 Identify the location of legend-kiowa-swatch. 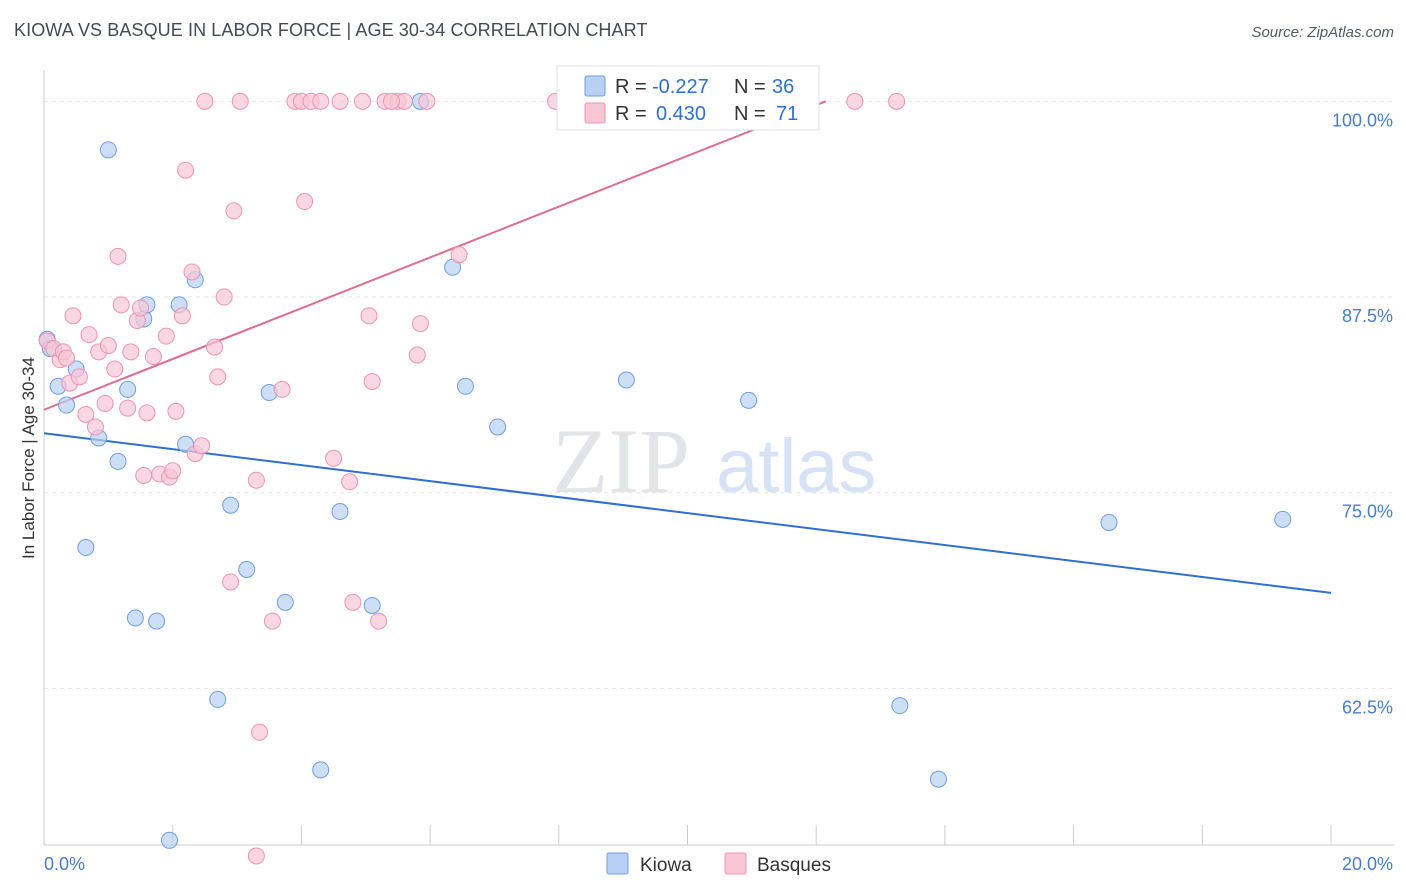
(595, 86).